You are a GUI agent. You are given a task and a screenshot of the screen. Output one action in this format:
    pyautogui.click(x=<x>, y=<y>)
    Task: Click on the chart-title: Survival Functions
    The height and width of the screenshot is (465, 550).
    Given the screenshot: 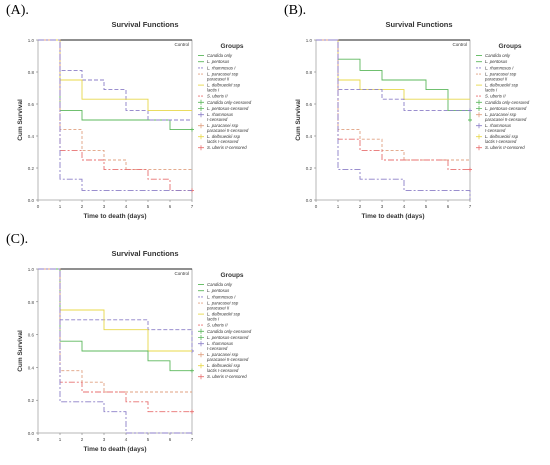 What is the action you would take?
    pyautogui.click(x=144, y=253)
    